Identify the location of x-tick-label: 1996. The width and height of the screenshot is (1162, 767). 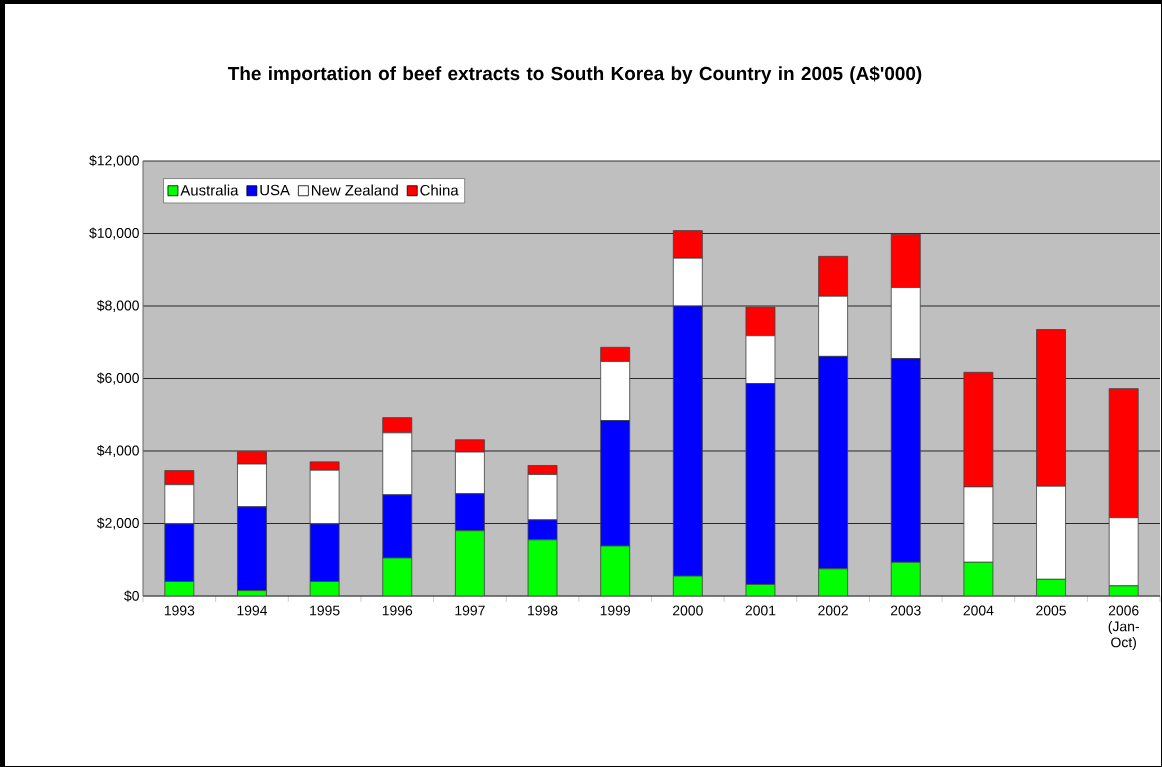
(397, 610).